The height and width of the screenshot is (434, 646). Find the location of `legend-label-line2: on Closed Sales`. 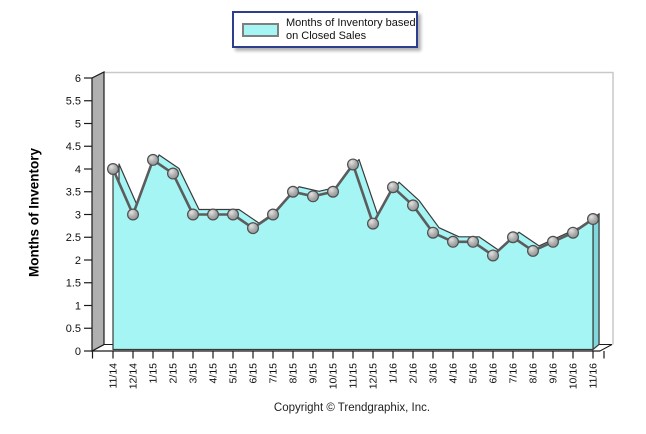

legend-label-line2: on Closed Sales is located at coordinates (326, 35).